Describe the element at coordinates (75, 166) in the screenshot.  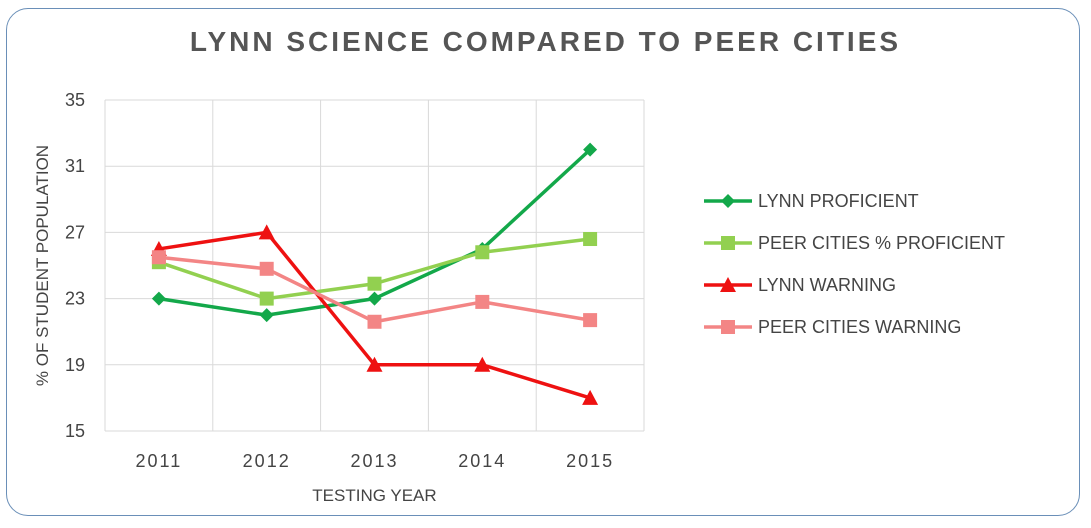
I see `y-tick-label: 31` at that location.